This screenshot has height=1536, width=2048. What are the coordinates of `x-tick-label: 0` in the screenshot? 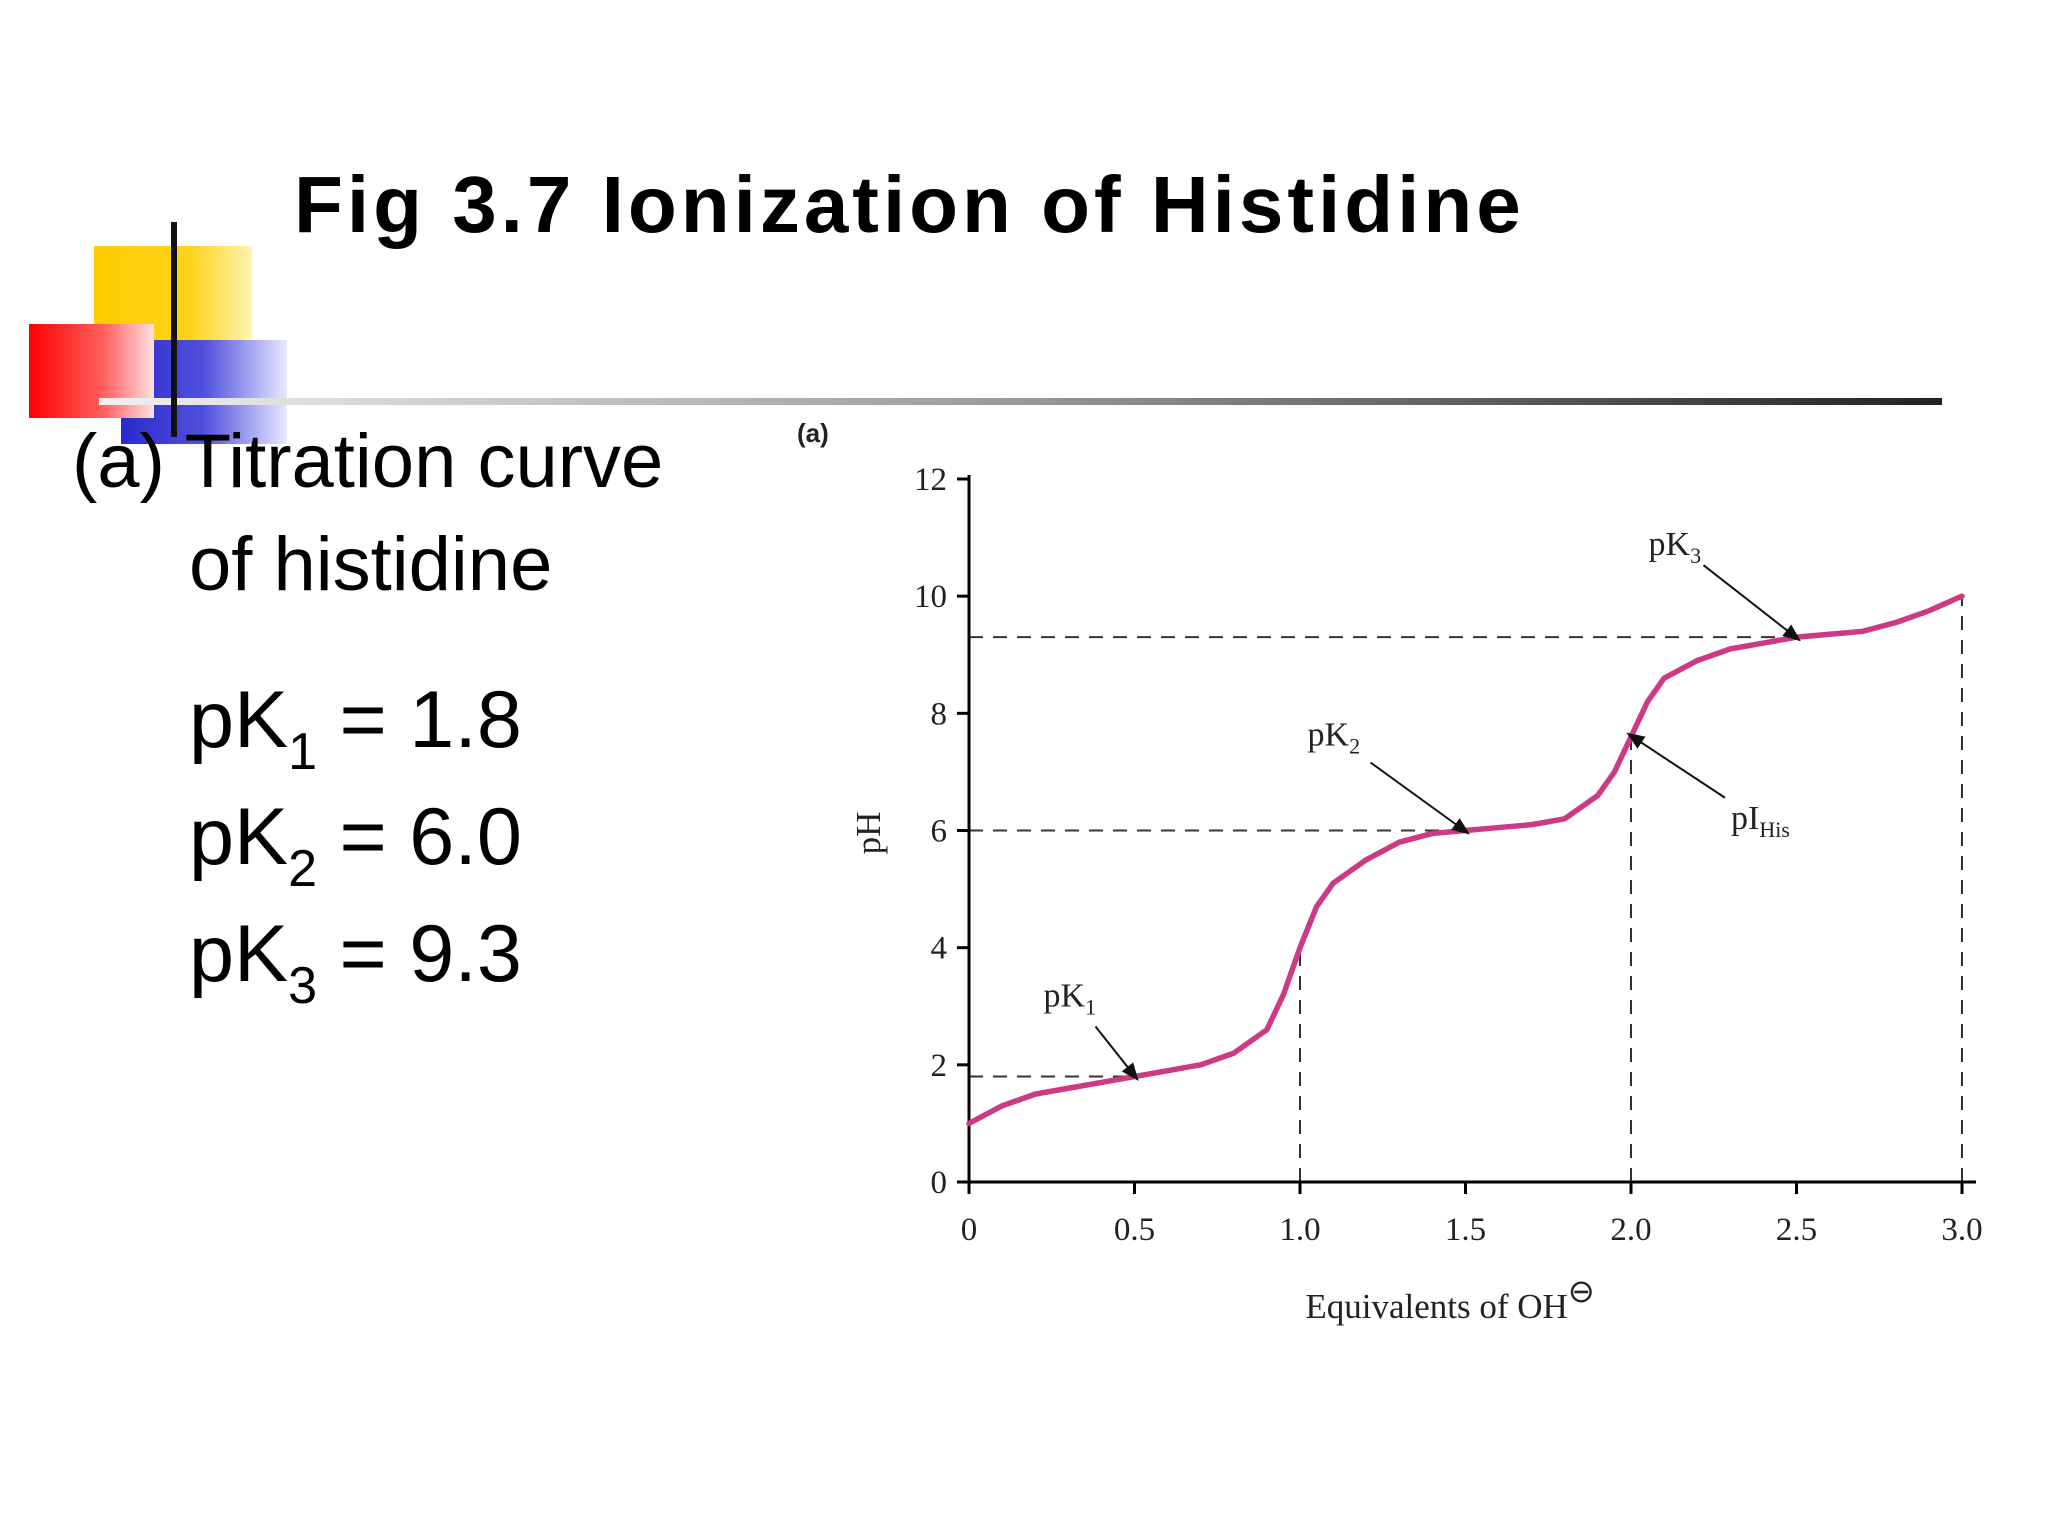 It's located at (969, 1230).